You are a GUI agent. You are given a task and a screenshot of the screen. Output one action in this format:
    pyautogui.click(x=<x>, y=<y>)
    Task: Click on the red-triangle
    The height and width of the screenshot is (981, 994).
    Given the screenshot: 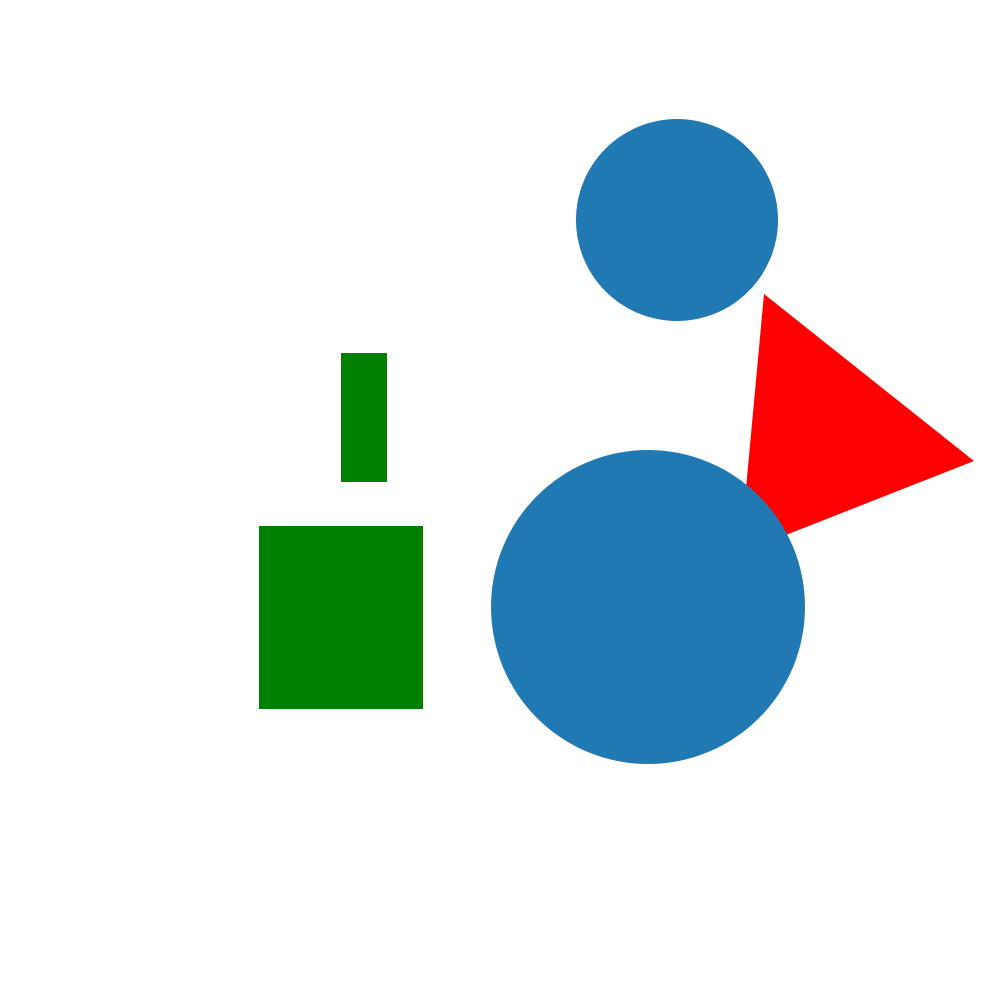 What is the action you would take?
    pyautogui.click(x=857, y=423)
    